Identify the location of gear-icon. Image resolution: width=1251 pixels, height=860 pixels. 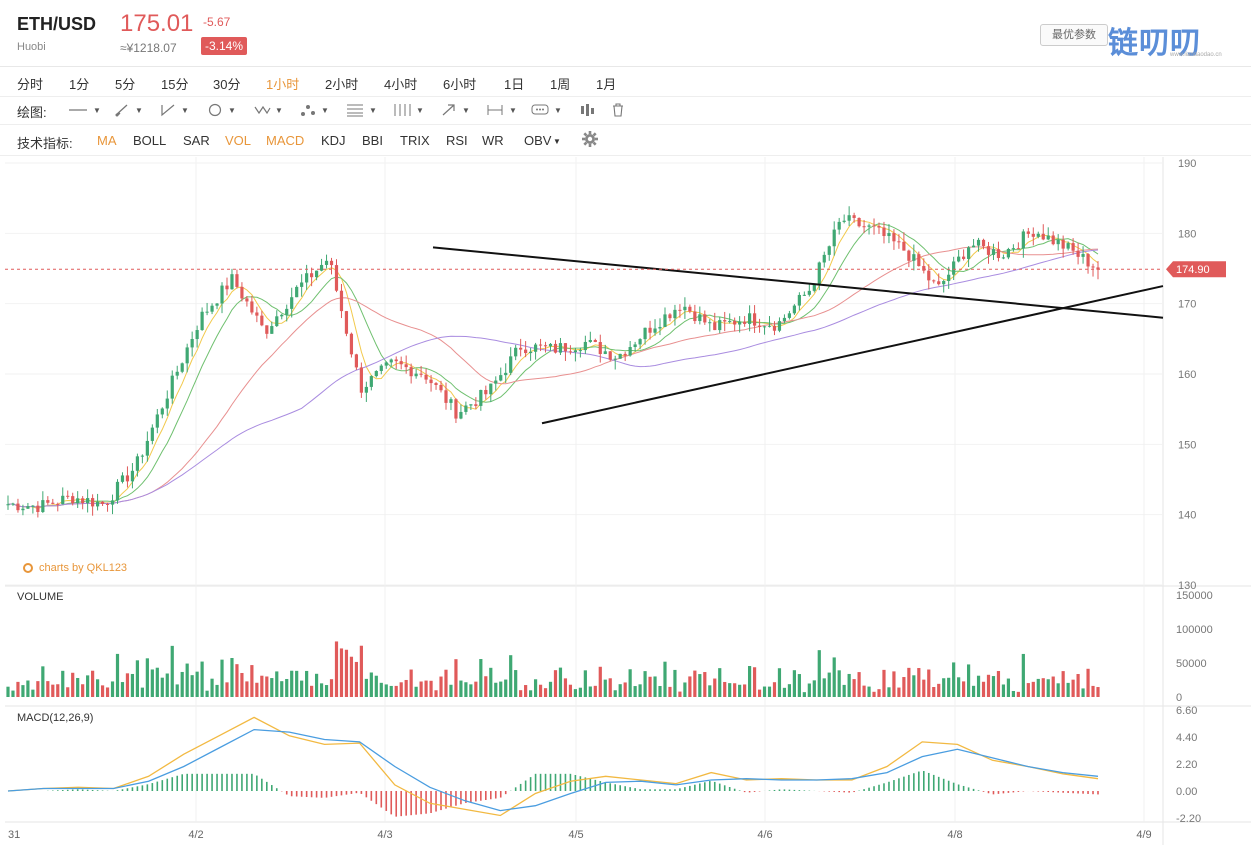
(590, 140).